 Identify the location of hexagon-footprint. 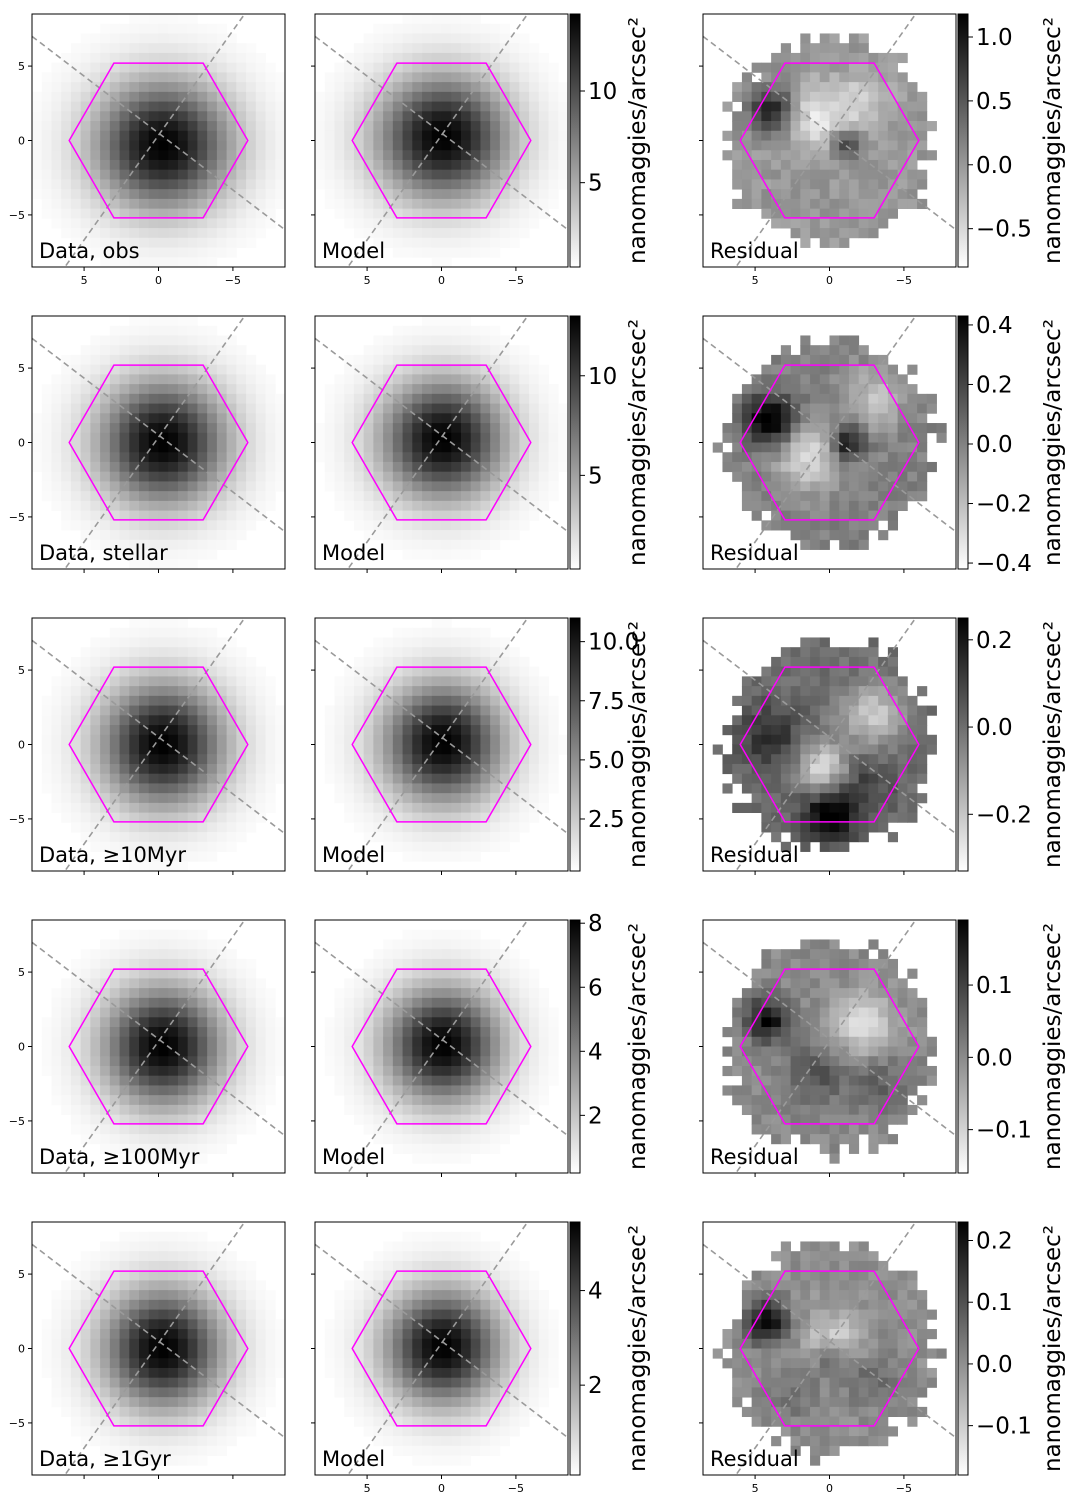
(158, 1046).